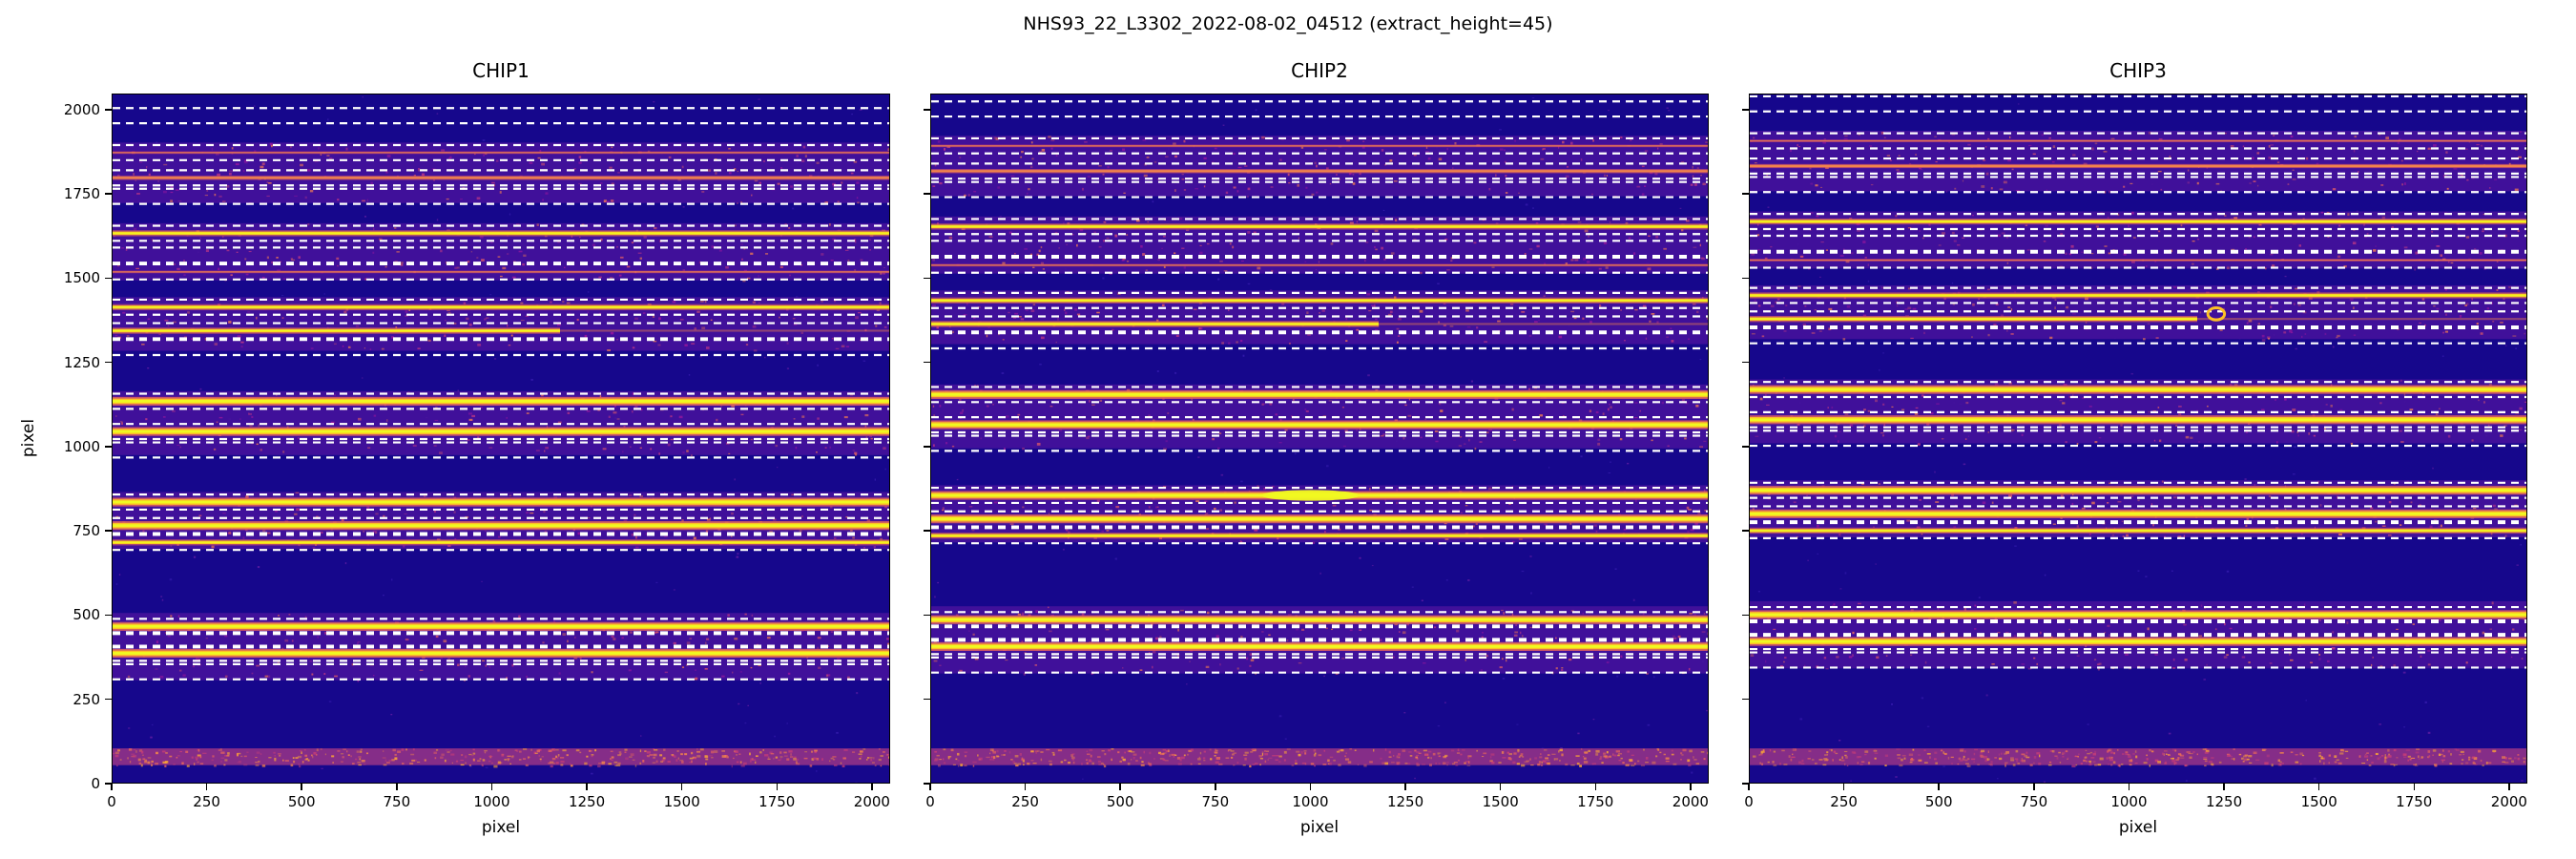 The width and height of the screenshot is (2576, 859). I want to click on trace-segment, so click(2138, 513).